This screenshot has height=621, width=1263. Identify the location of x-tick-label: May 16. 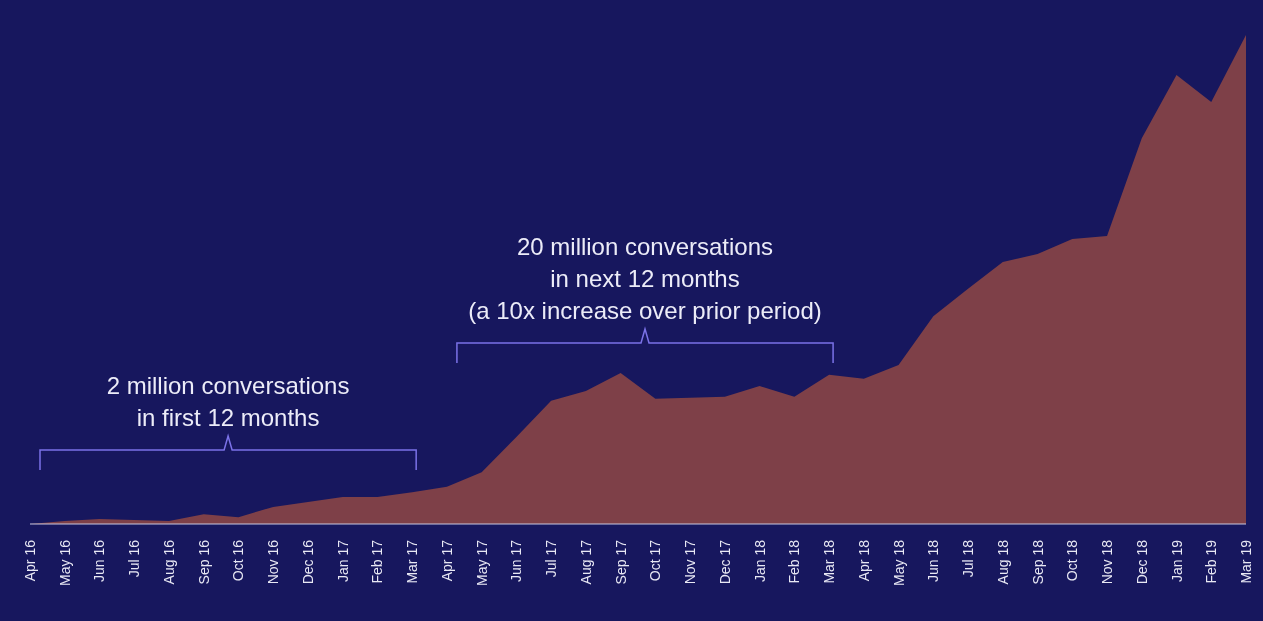
(64, 562).